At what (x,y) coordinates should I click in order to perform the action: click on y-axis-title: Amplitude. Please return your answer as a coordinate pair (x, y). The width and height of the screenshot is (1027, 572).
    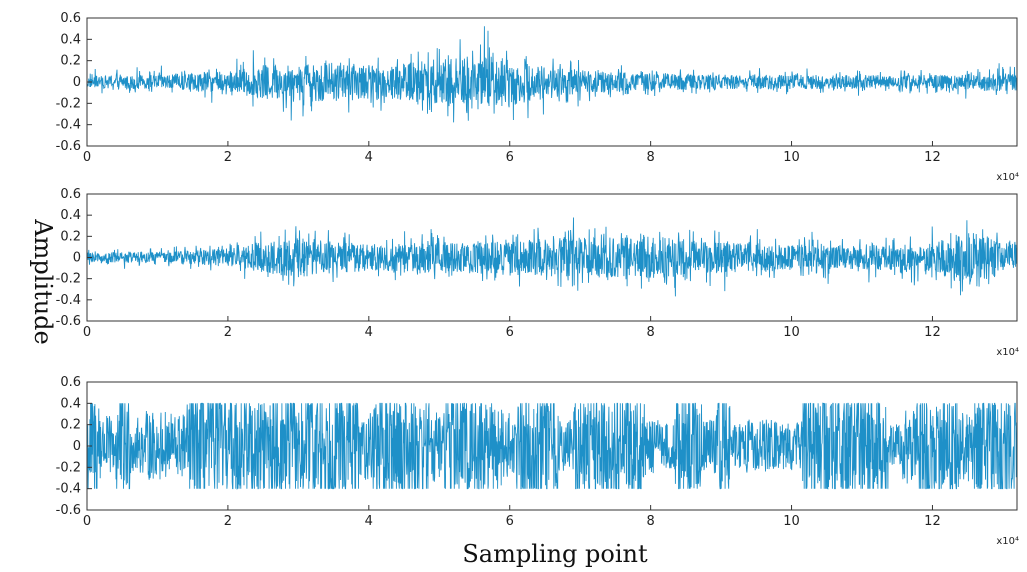
    Looking at the image, I should click on (43, 281).